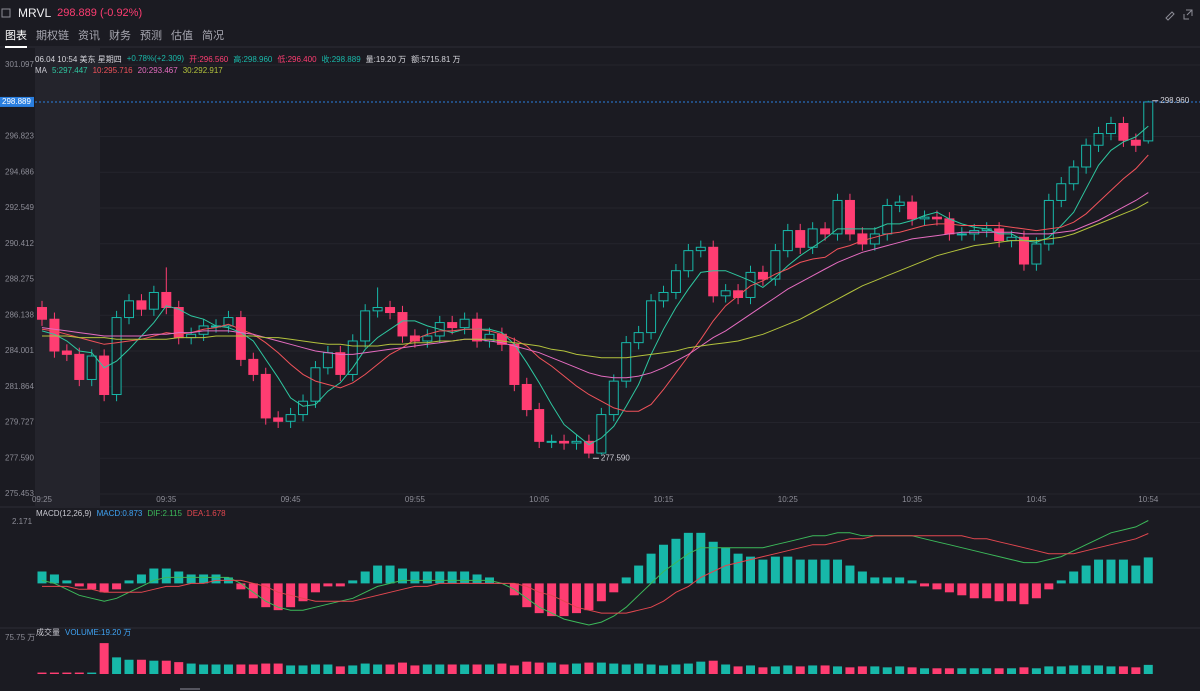  What do you see at coordinates (89, 36) in the screenshot?
I see `tab: 资讯` at bounding box center [89, 36].